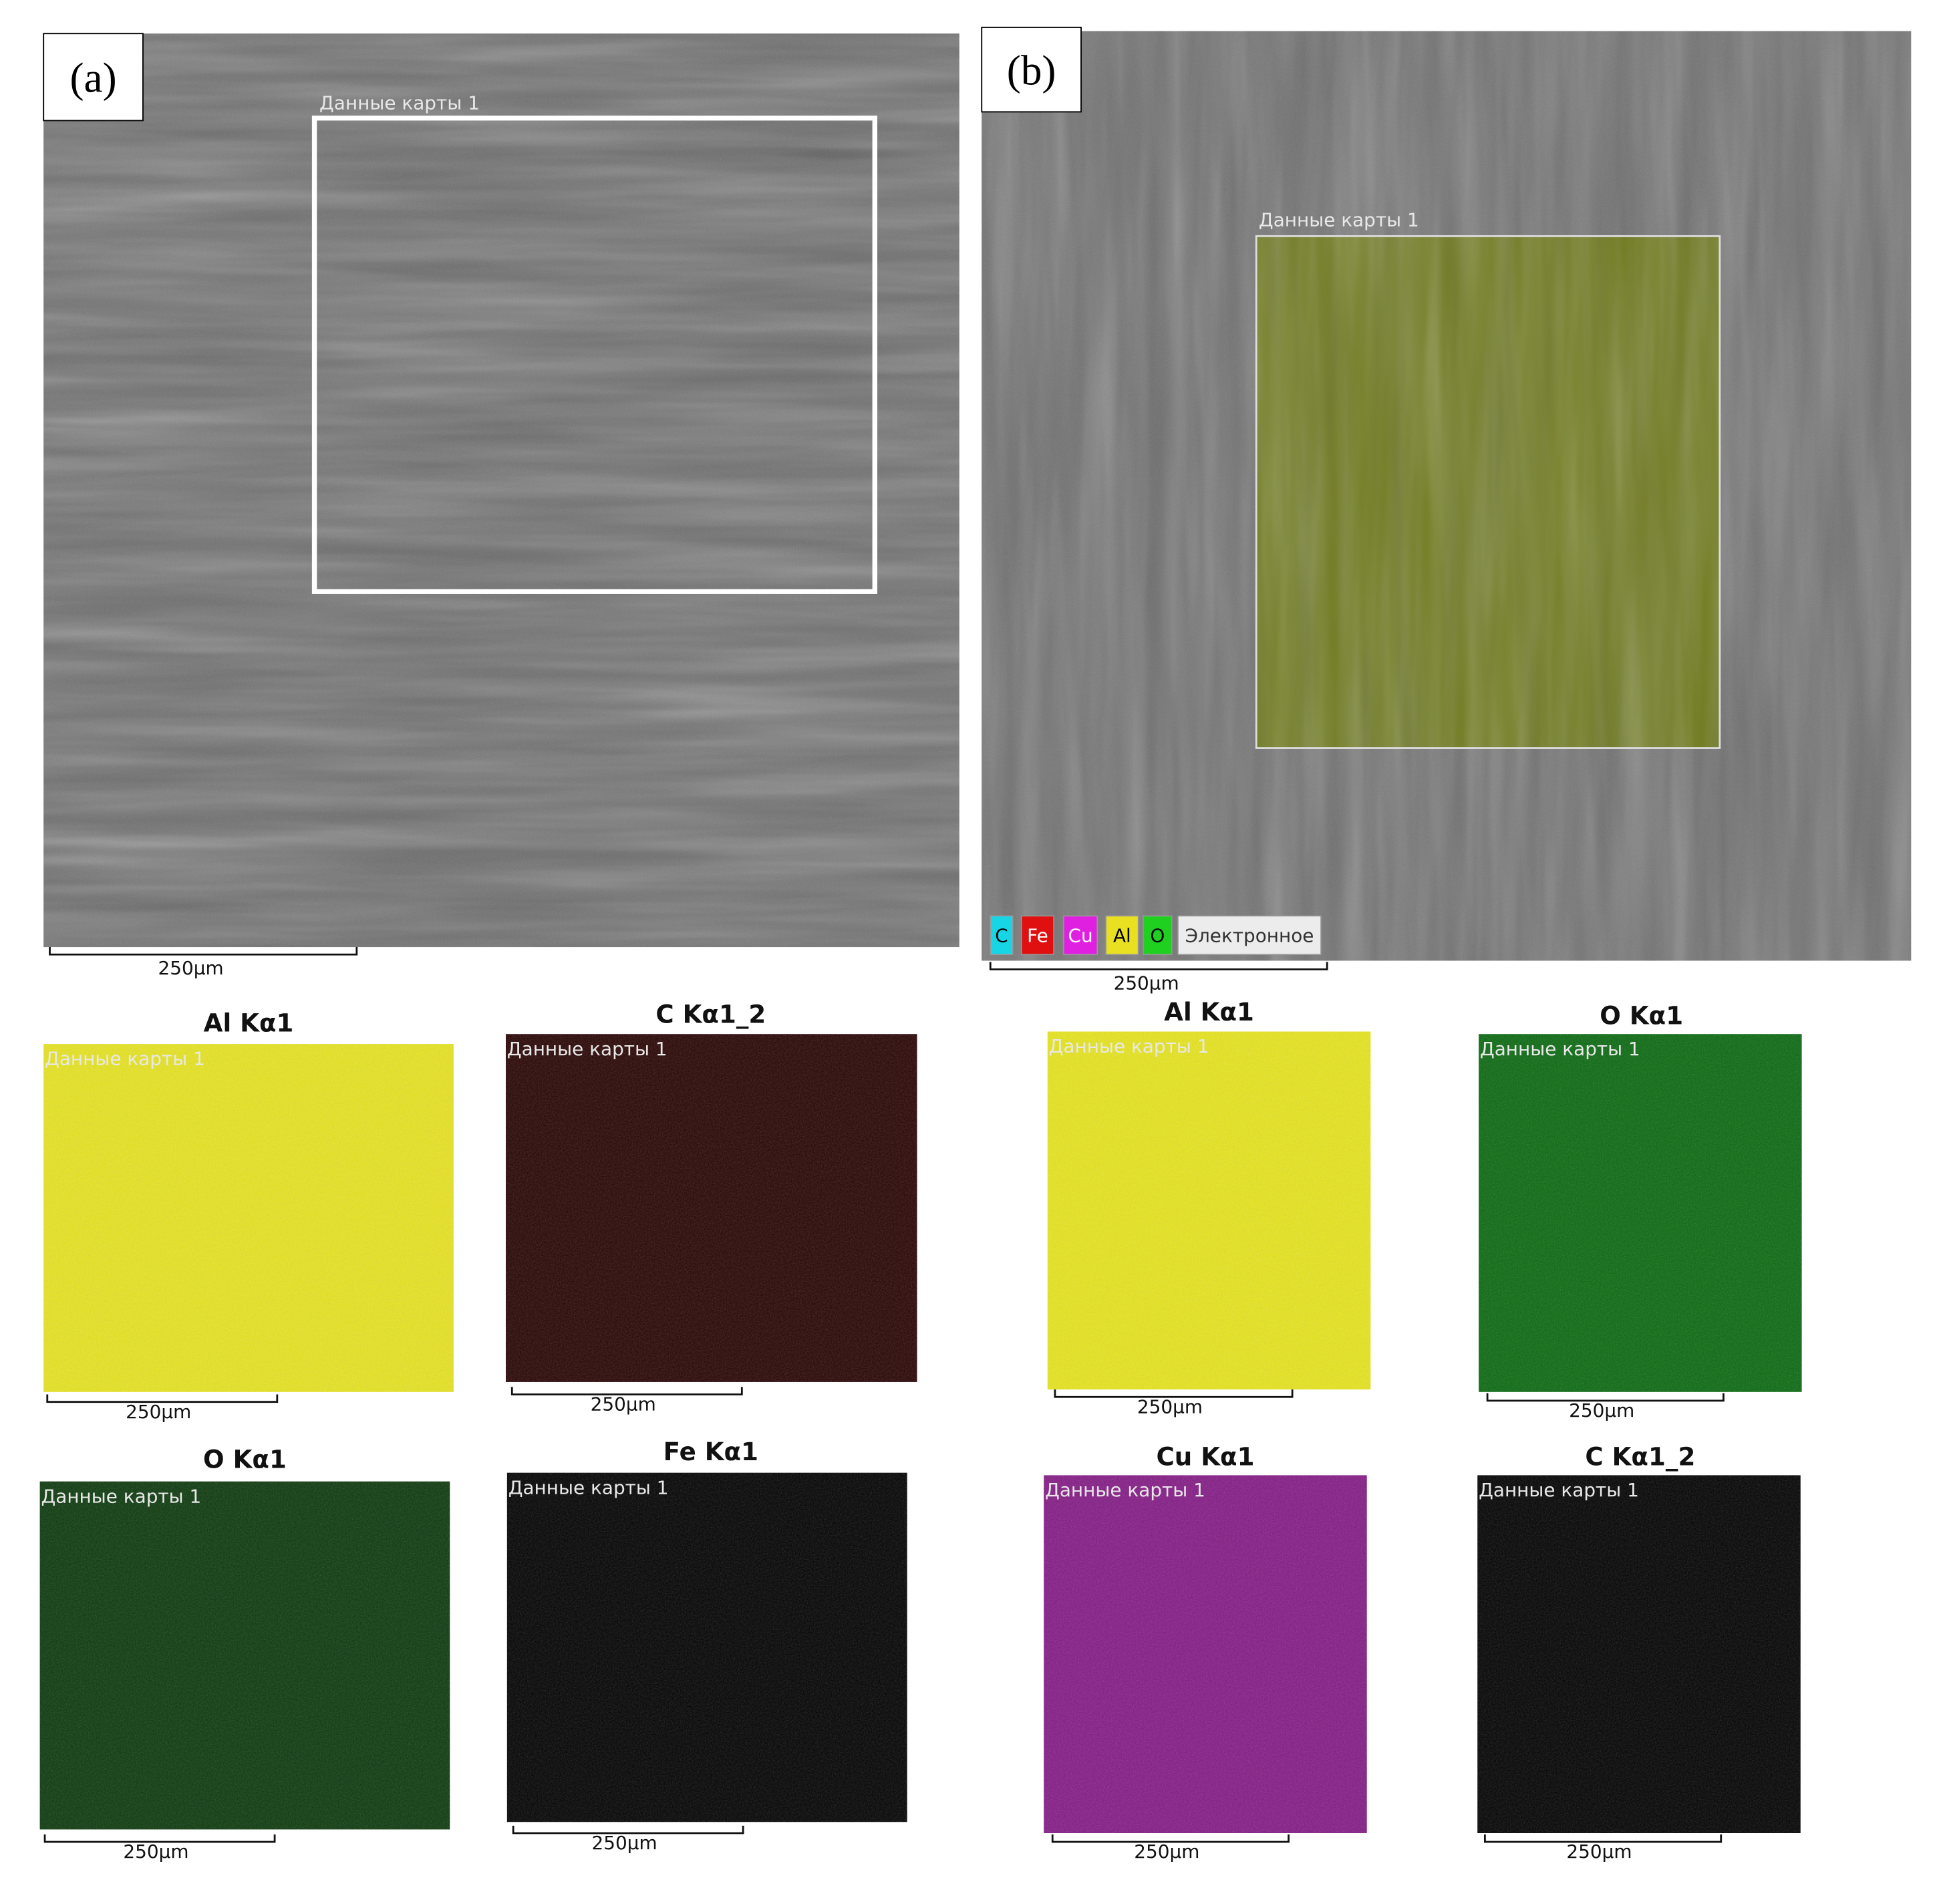  I want to click on map-texture, so click(1488, 492).